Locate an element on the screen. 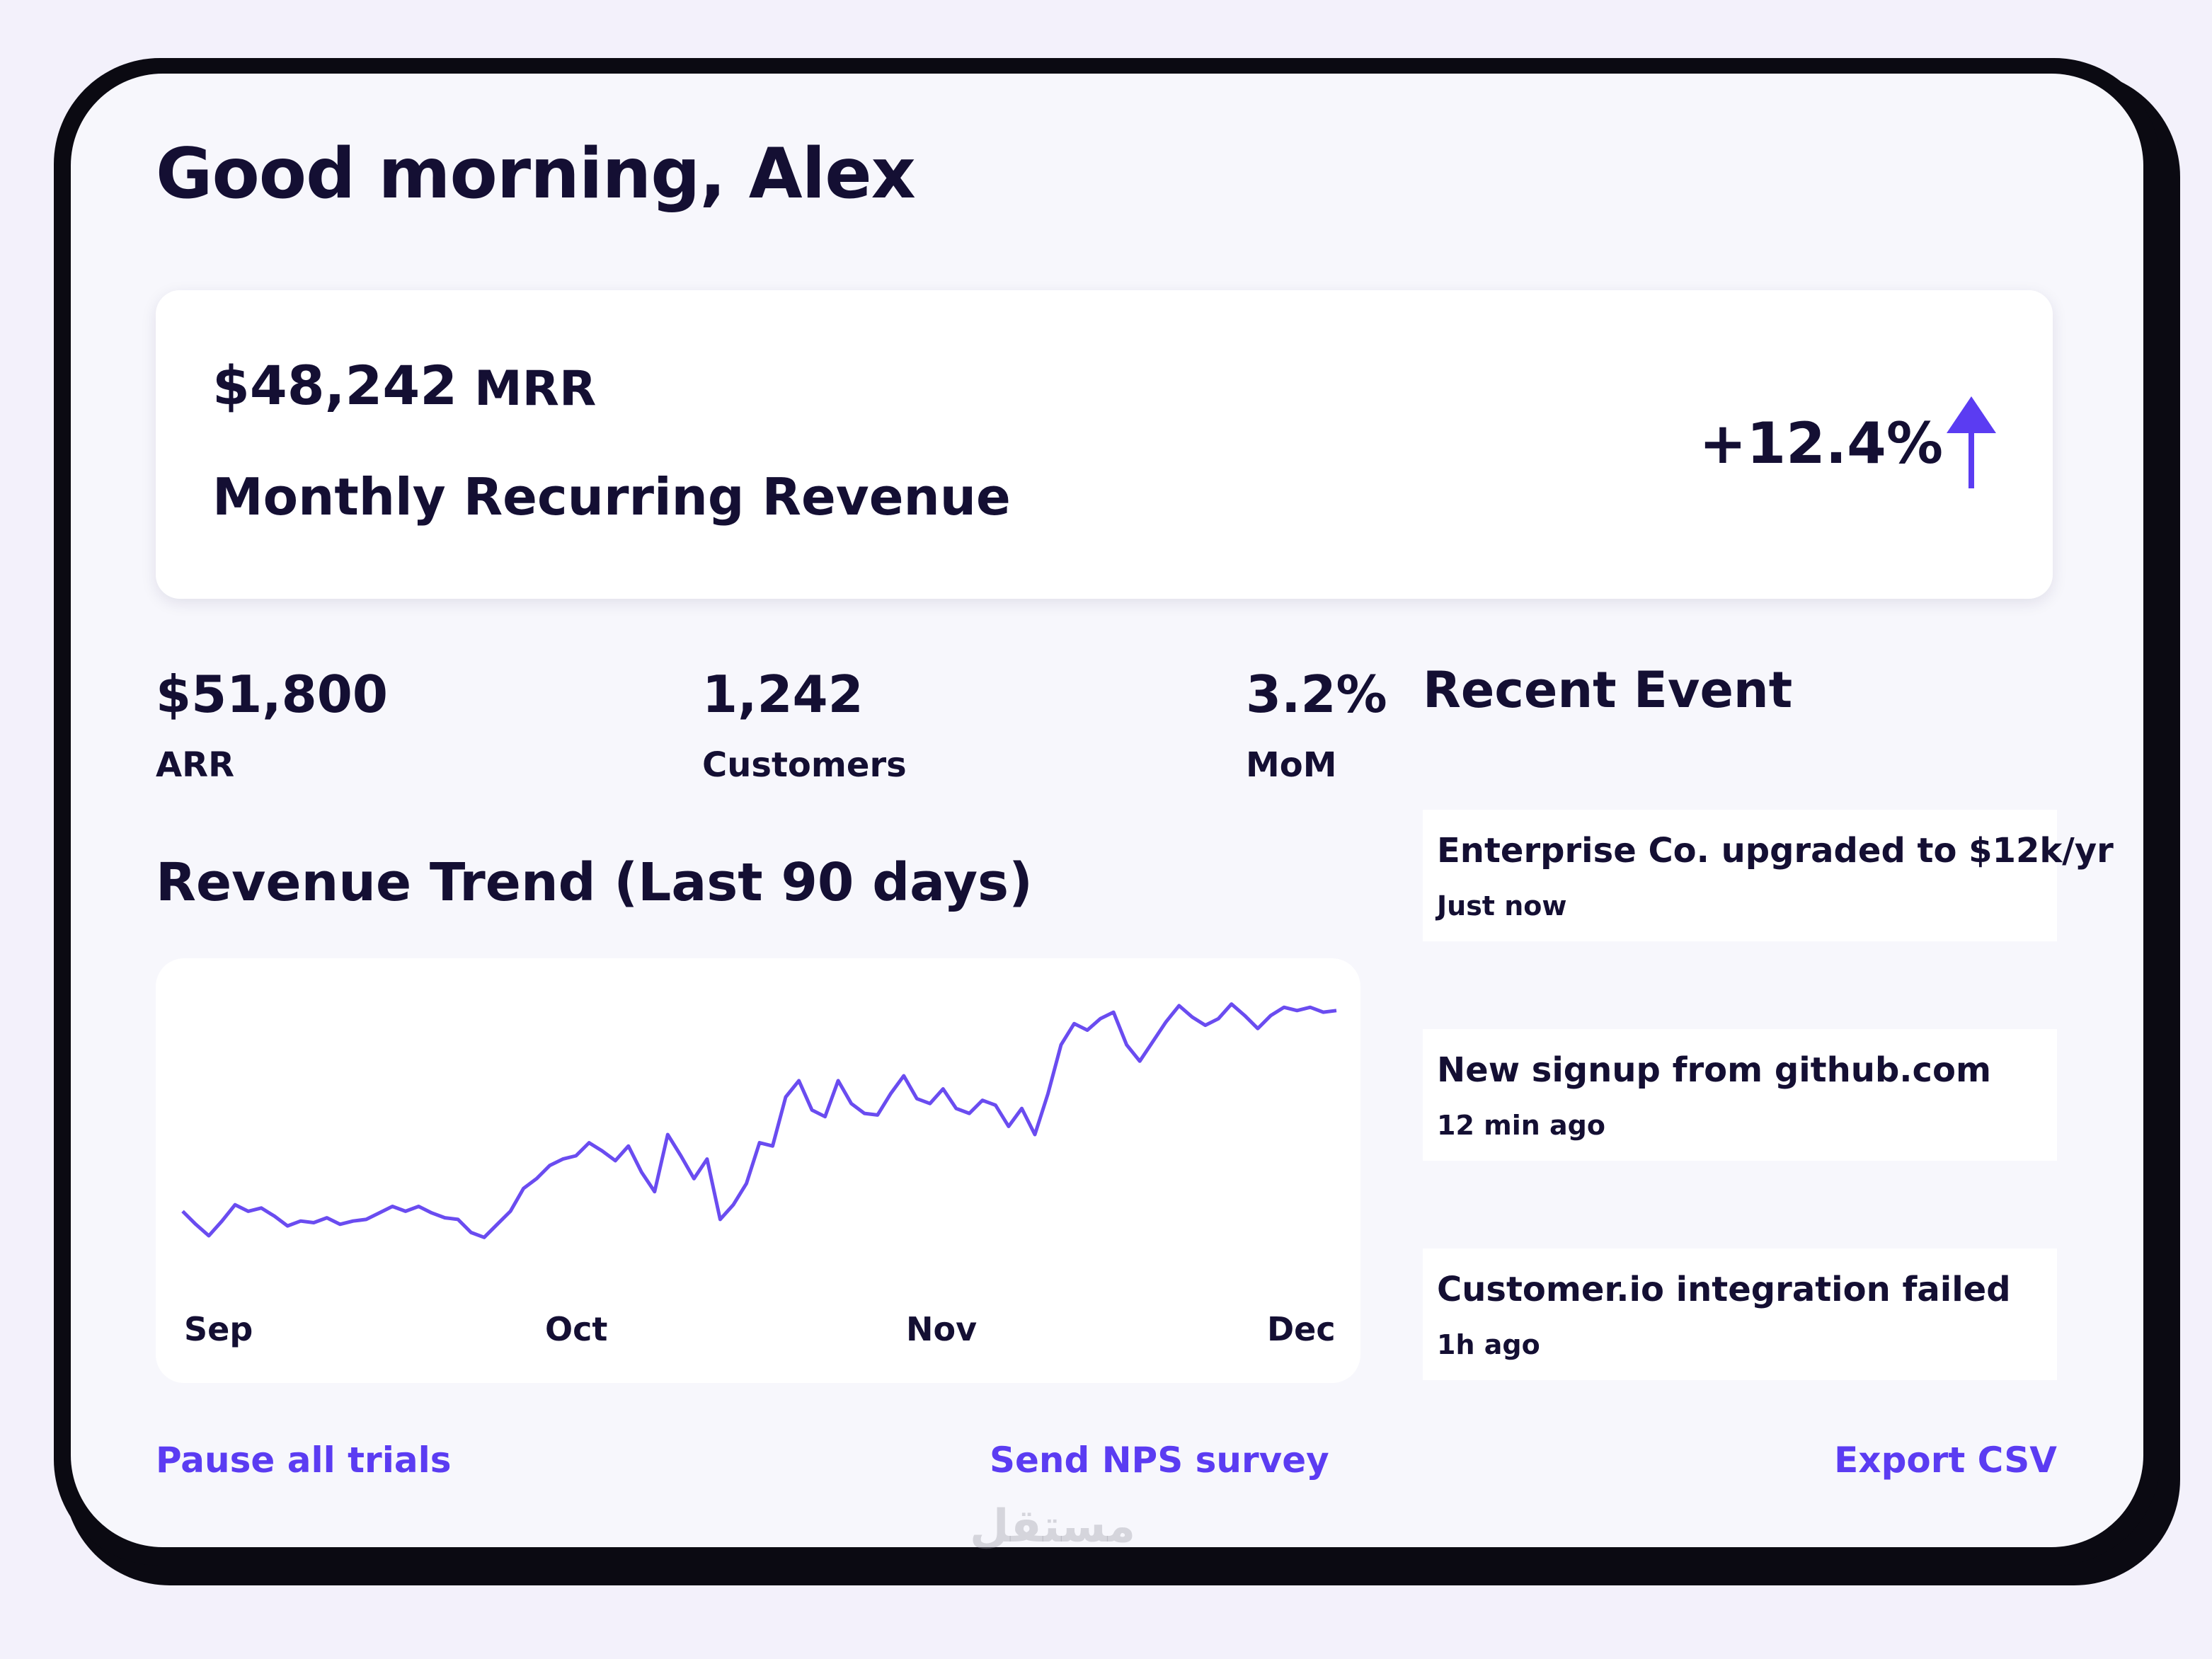  event-item: Customer.io integration failed 1h ago is located at coordinates (1740, 1314).